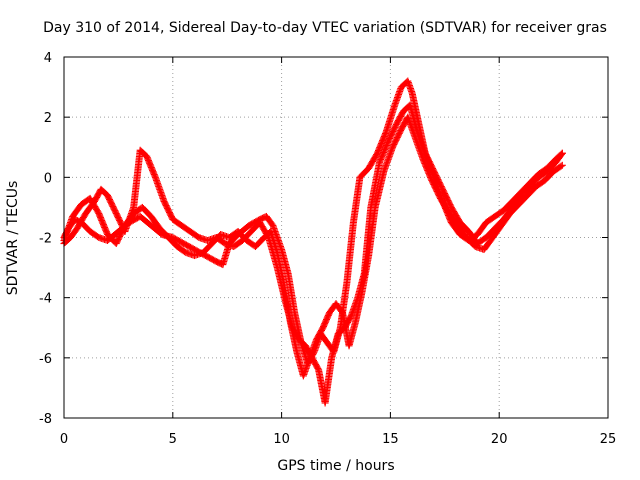 This screenshot has height=480, width=640. Describe the element at coordinates (48, 178) in the screenshot. I see `y-tick-label: 0` at that location.